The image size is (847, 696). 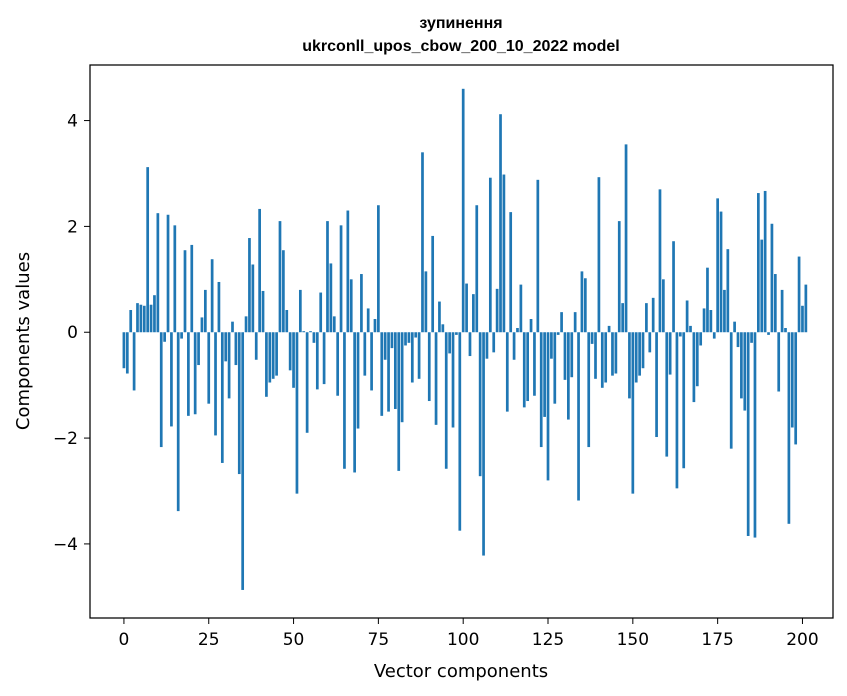 What do you see at coordinates (802, 640) in the screenshot?
I see `x-tick-label: 200` at bounding box center [802, 640].